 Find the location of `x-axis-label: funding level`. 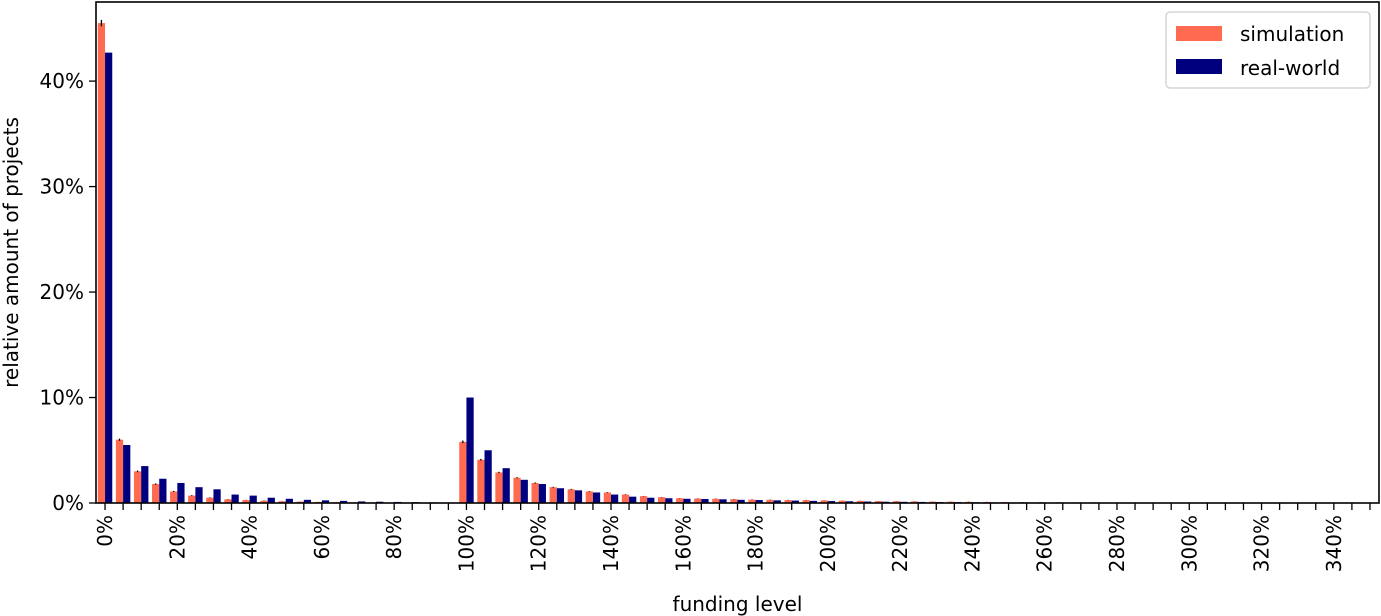

x-axis-label: funding level is located at coordinates (738, 604).